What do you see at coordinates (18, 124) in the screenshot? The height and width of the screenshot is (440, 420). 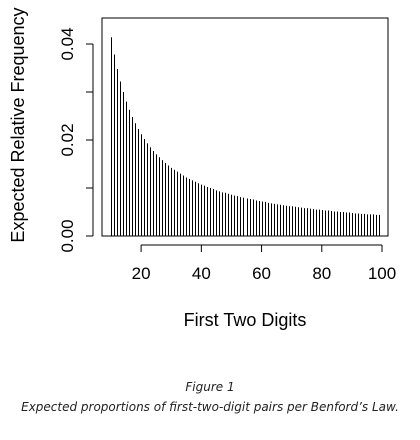 I see `y-axis-title: Expected Relative Frequency` at bounding box center [18, 124].